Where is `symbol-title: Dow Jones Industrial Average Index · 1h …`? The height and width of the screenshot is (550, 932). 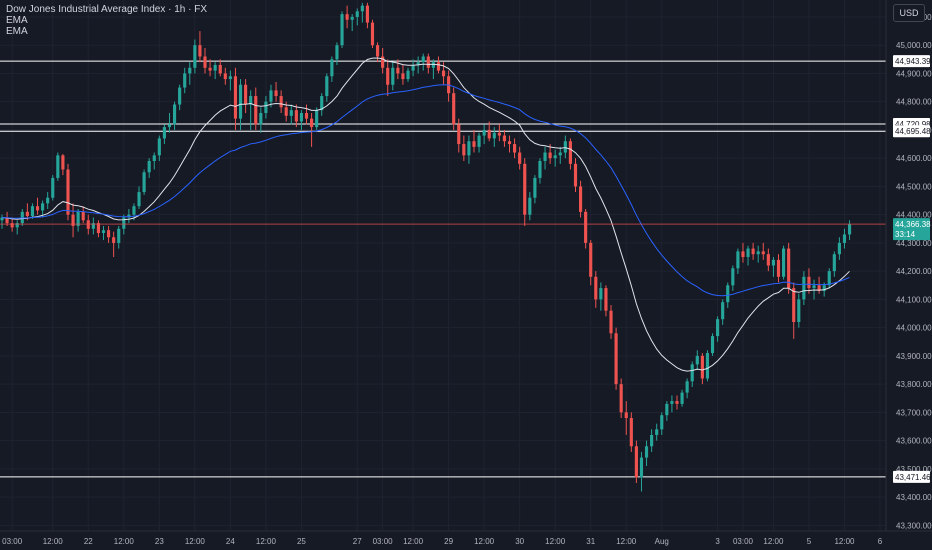 symbol-title: Dow Jones Industrial Average Index · 1h … is located at coordinates (107, 9).